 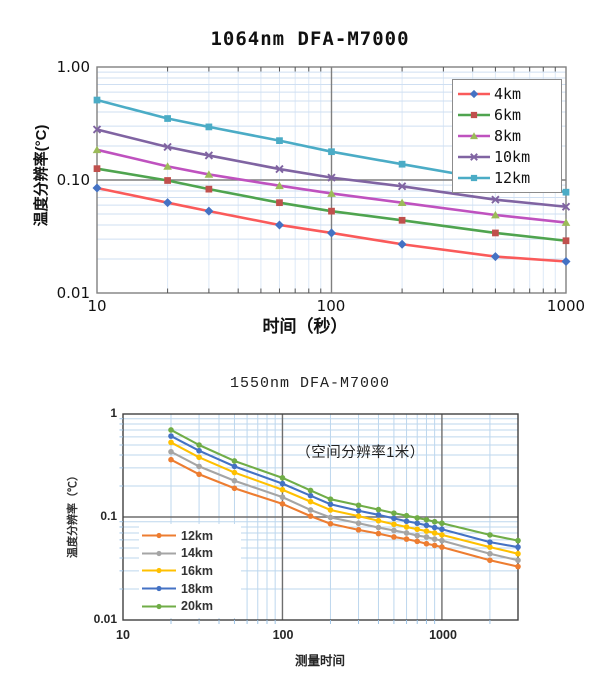 I want to click on legend-item-label: 8km, so click(x=508, y=136).